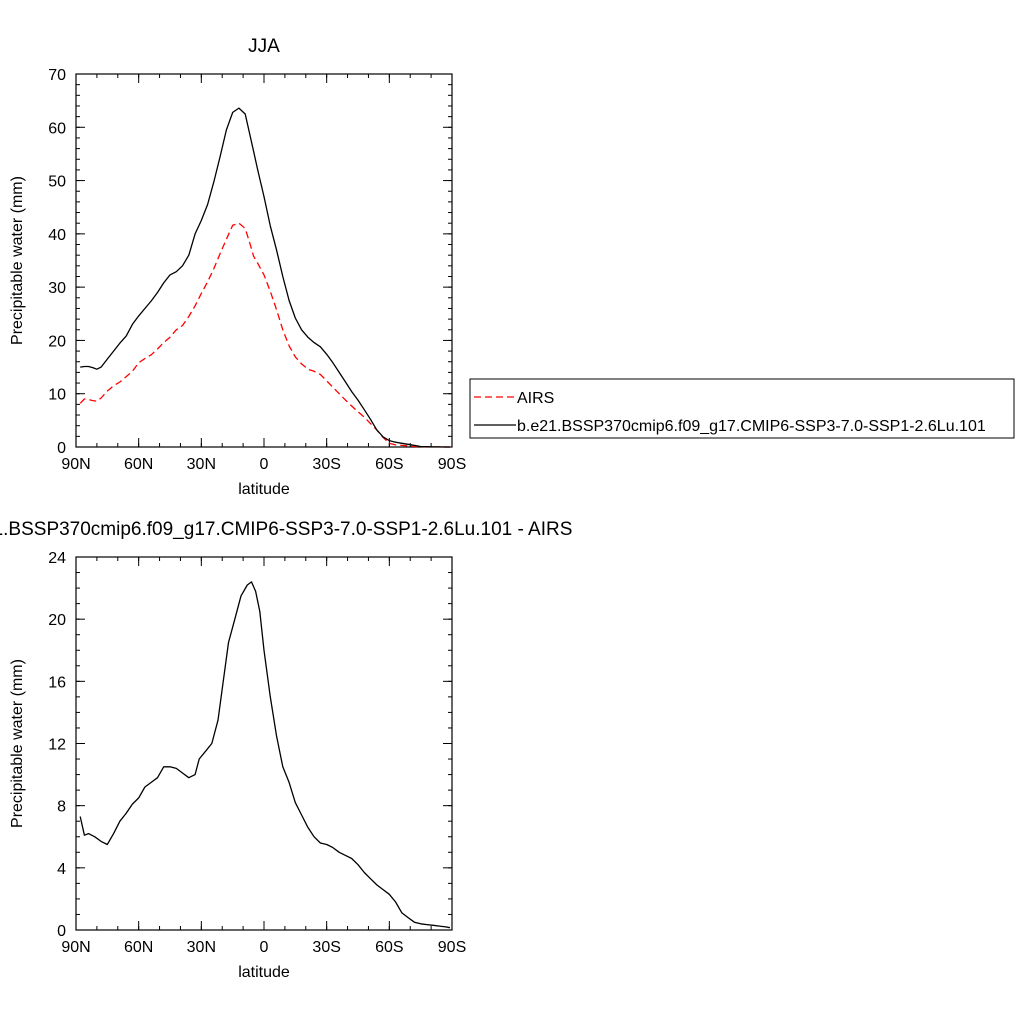 The width and height of the screenshot is (1024, 1024). Describe the element at coordinates (57, 288) in the screenshot. I see `y-tick-label: 30` at that location.